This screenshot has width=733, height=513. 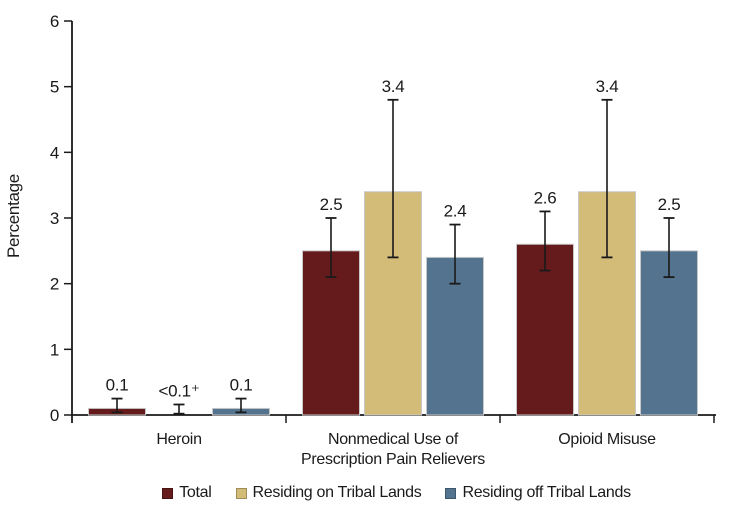 I want to click on bar-value-label: 2.6, so click(x=545, y=197).